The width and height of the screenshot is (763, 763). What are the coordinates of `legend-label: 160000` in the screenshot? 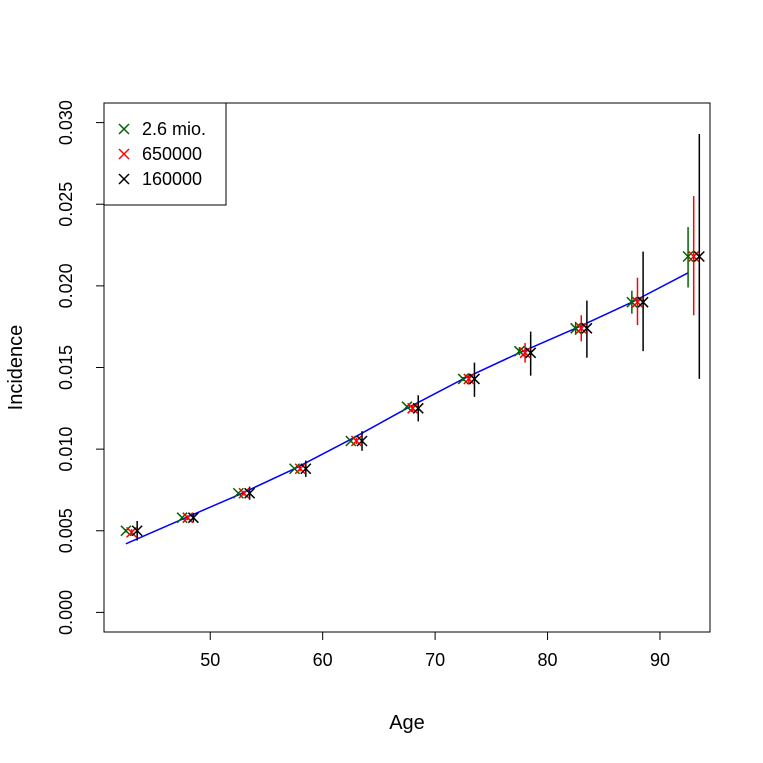 It's located at (172, 179).